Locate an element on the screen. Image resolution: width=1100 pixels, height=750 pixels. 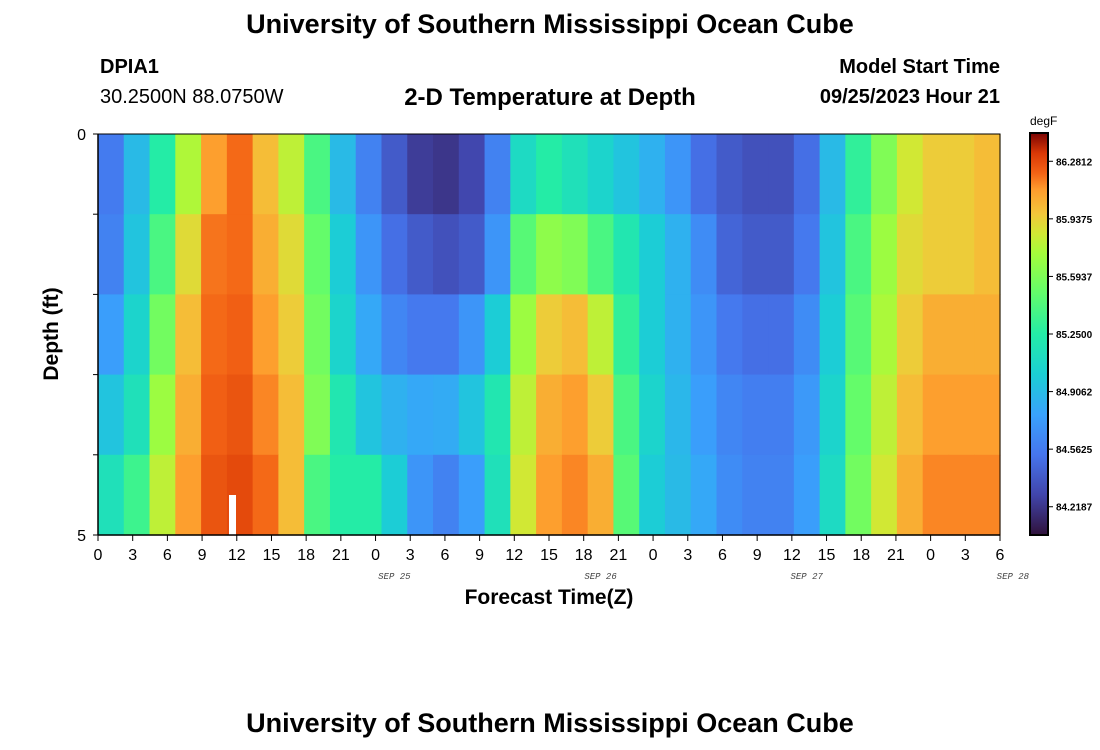
date-label: SEP 25 is located at coordinates (394, 577).